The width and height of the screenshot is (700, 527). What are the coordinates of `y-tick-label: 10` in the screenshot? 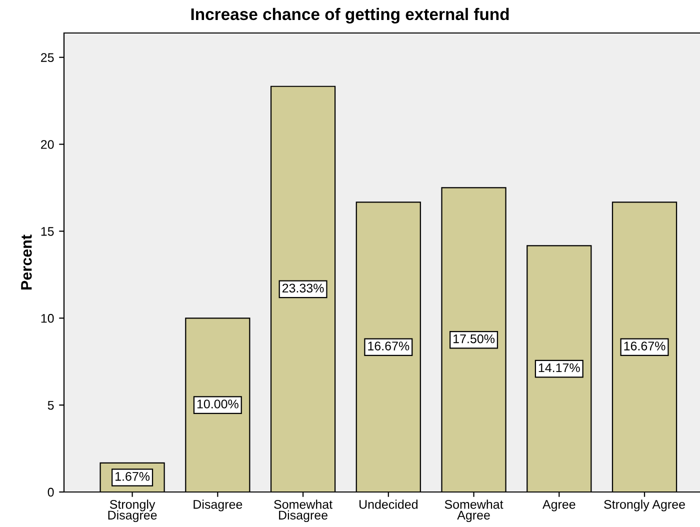 It's located at (47, 318).